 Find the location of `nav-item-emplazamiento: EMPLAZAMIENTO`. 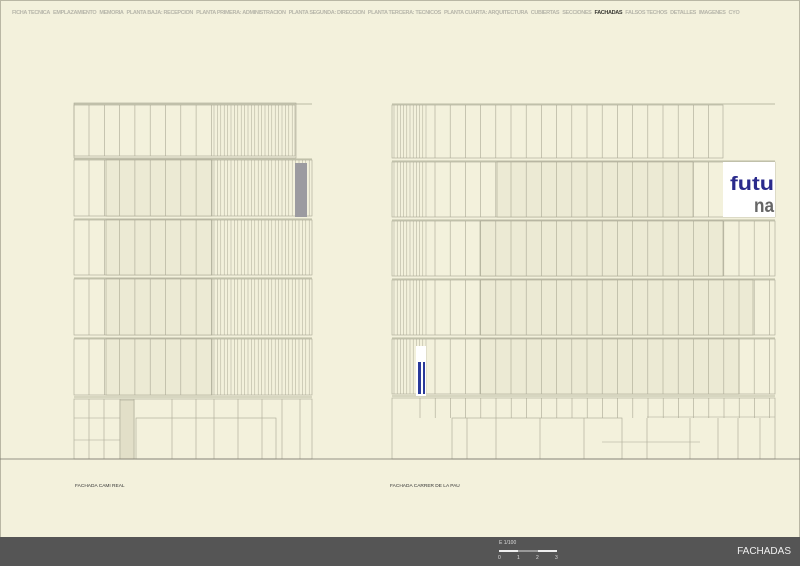

nav-item-emplazamiento: EMPLAZAMIENTO is located at coordinates (75, 13).